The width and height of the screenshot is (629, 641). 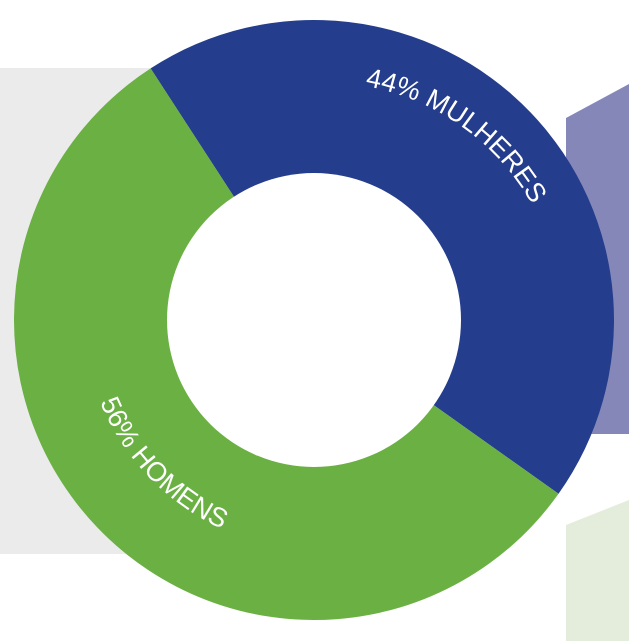 I want to click on right-bottom-background-panel, so click(x=597, y=570).